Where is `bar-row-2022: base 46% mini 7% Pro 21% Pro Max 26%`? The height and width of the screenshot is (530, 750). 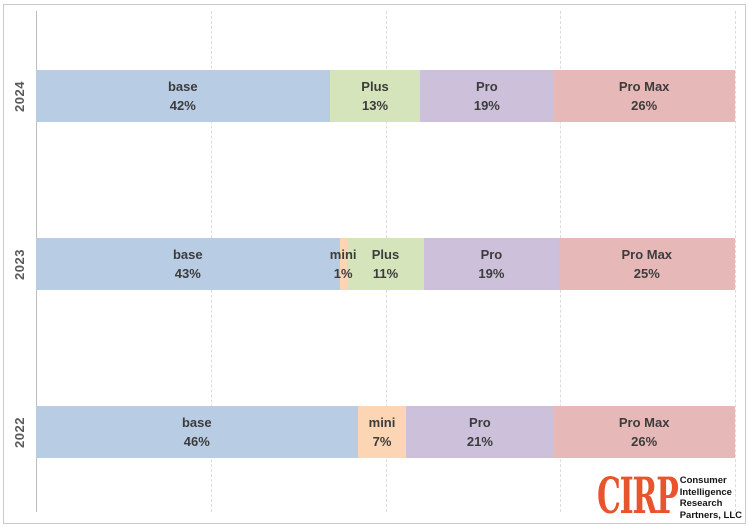 bar-row-2022: base 46% mini 7% Pro 21% Pro Max 26% is located at coordinates (386, 432).